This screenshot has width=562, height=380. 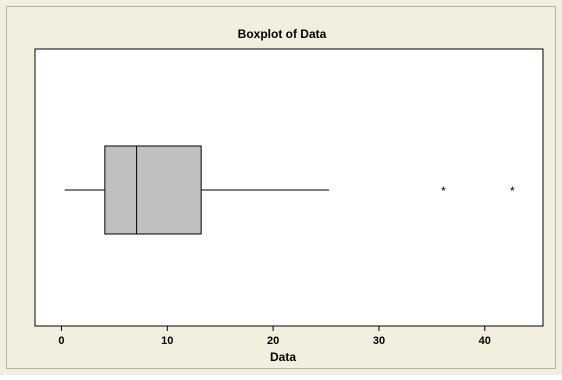 I want to click on chart-title: Boxplot of Data, so click(x=282, y=34).